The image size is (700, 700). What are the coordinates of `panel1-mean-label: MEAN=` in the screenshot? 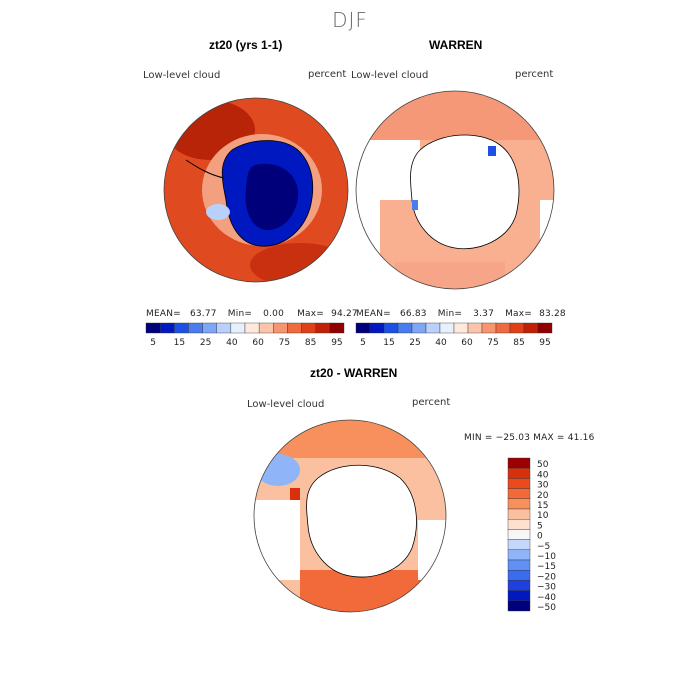 It's located at (163, 314).